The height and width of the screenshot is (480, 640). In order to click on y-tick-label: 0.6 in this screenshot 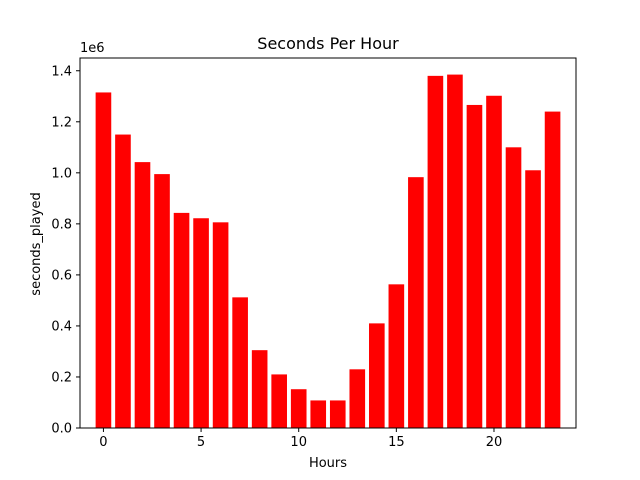, I will do `click(61, 275)`.